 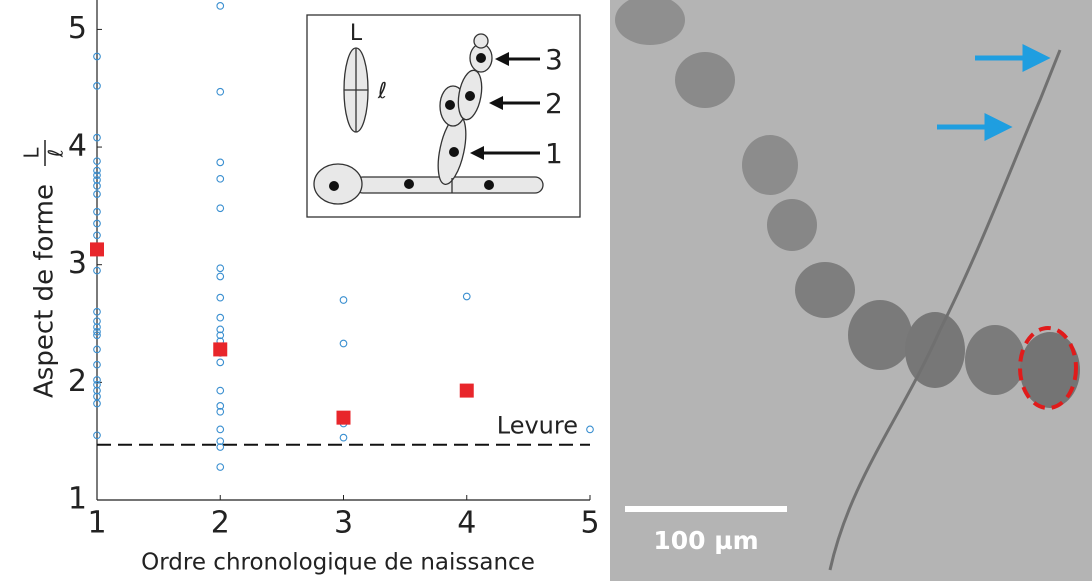 What do you see at coordinates (77, 28) in the screenshot?
I see `y-tick-label: 5` at bounding box center [77, 28].